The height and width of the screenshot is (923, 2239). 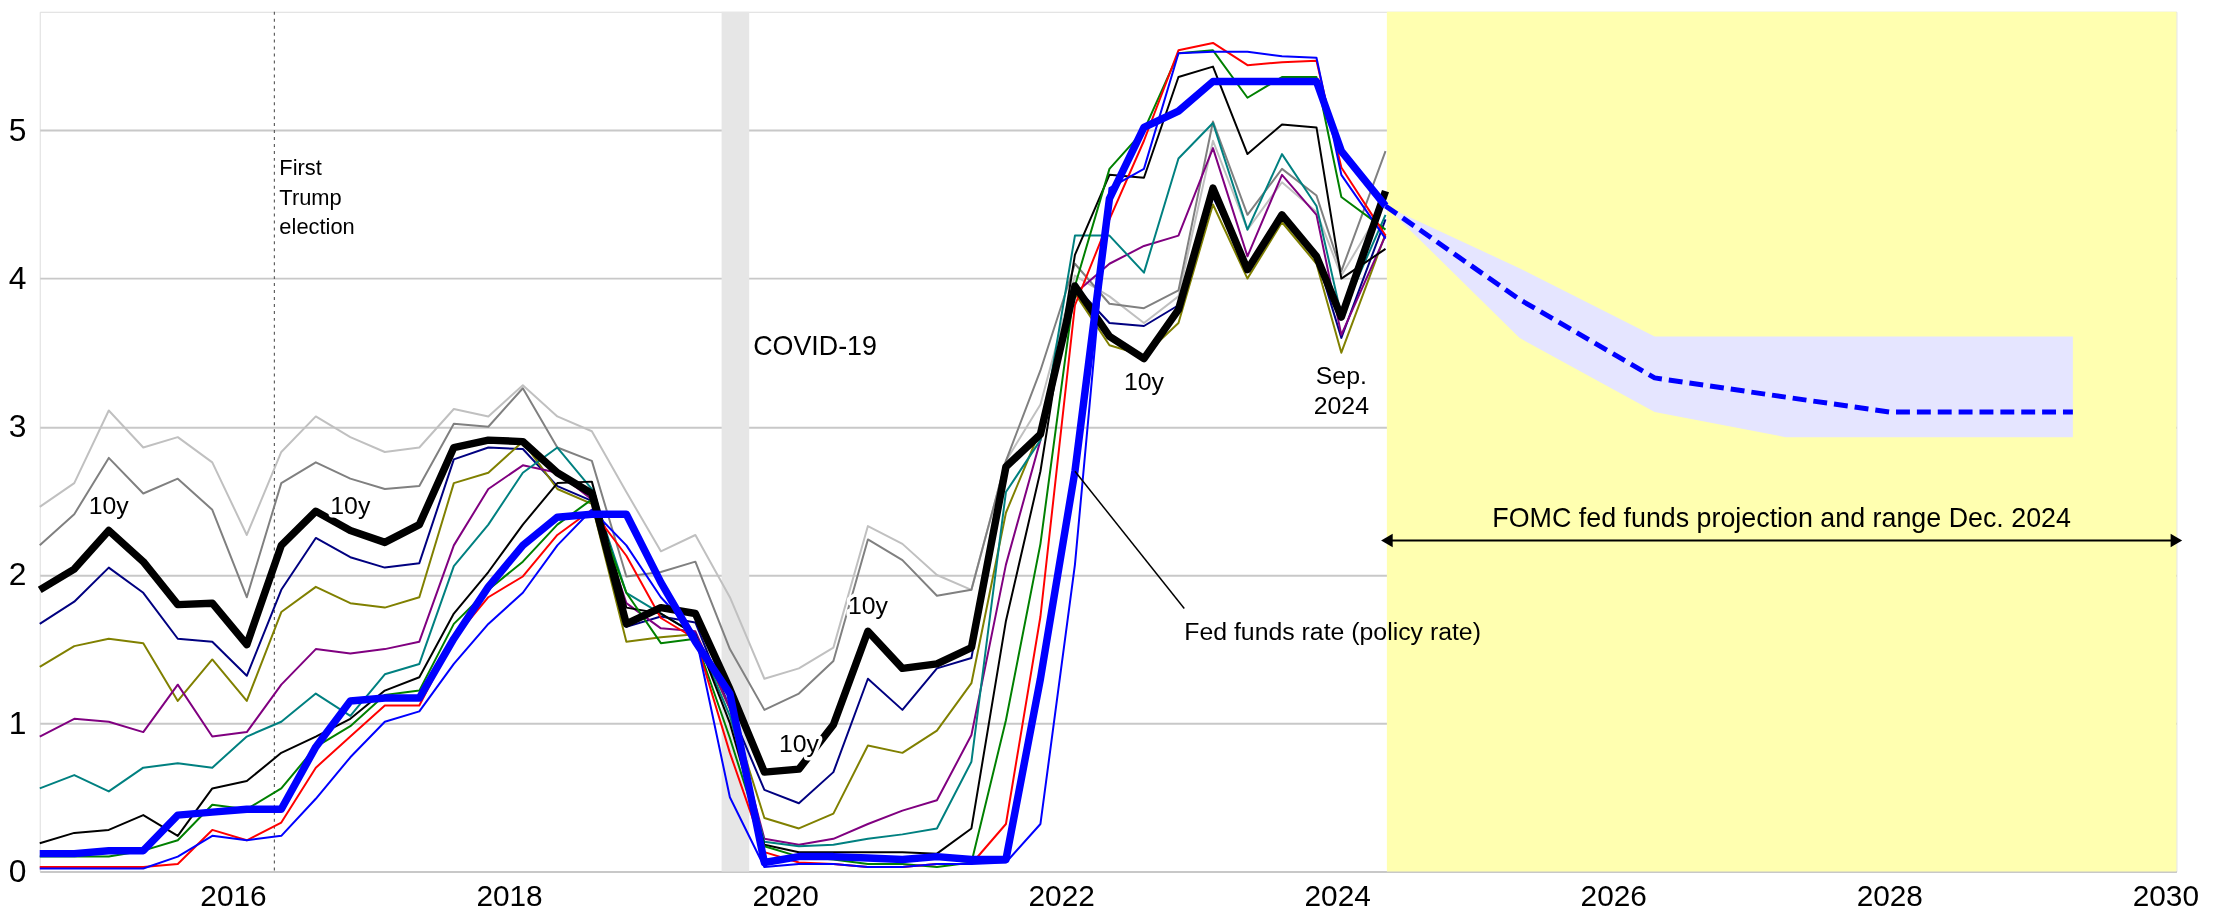 What do you see at coordinates (815, 346) in the screenshot?
I see `band-label: COVID-19` at bounding box center [815, 346].